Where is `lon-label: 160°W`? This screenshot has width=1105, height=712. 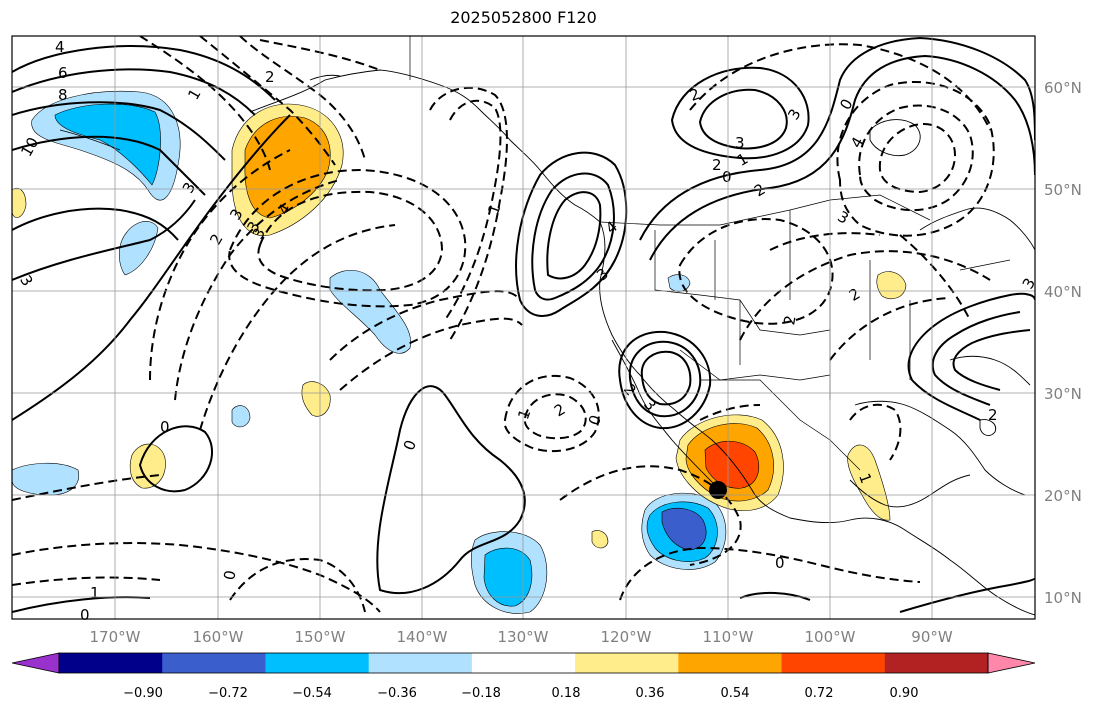 lon-label: 160°W is located at coordinates (218, 637).